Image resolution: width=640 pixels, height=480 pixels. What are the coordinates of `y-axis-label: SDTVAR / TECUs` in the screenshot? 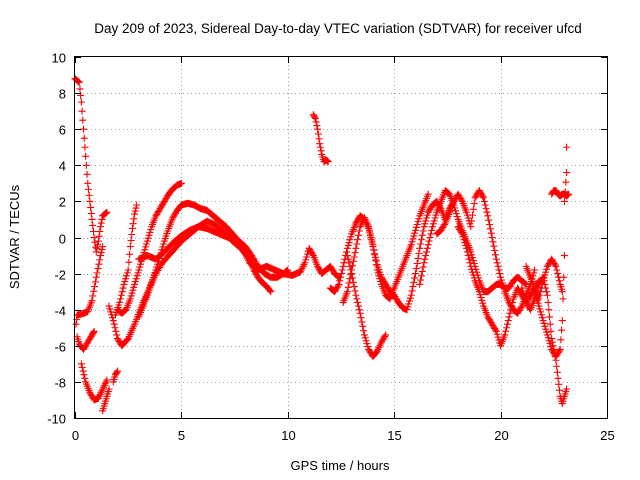 It's located at (14, 236).